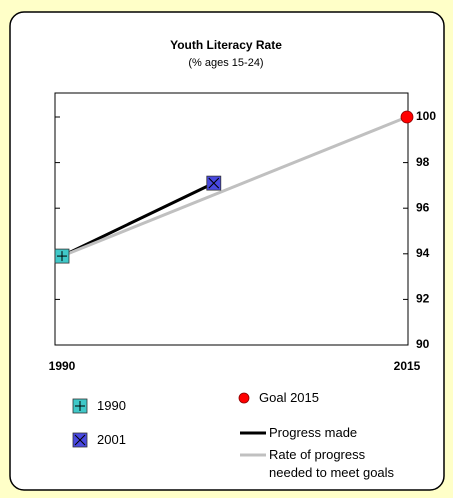 The height and width of the screenshot is (498, 453). What do you see at coordinates (423, 162) in the screenshot?
I see `y-tick-label: 98` at bounding box center [423, 162].